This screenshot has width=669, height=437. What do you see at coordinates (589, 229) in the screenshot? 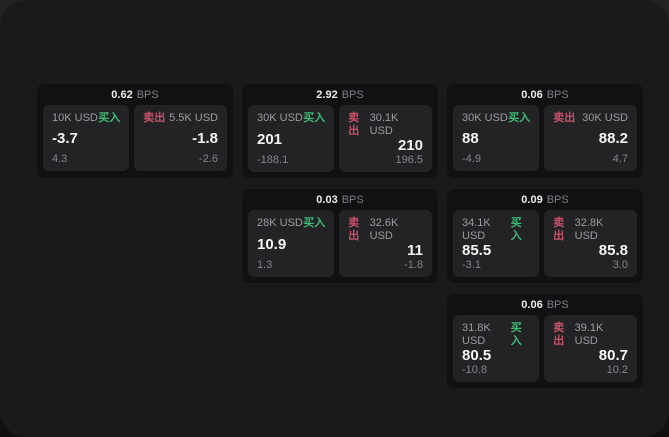
I see `sell-size: 32.8K USD` at bounding box center [589, 229].